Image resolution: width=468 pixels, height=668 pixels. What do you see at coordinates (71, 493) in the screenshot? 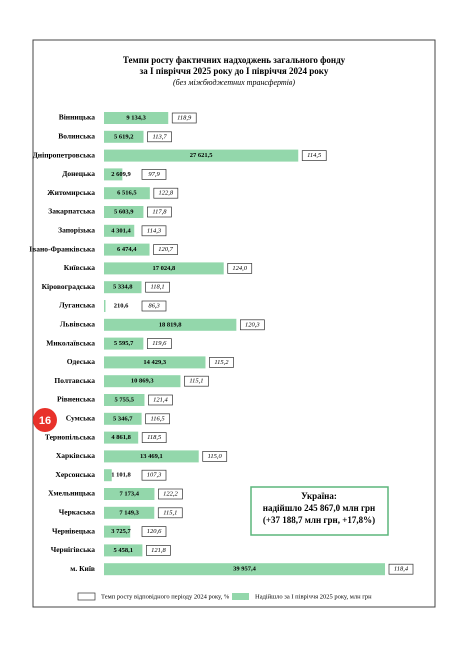
I see `category-label: Хмельницька` at bounding box center [71, 493].